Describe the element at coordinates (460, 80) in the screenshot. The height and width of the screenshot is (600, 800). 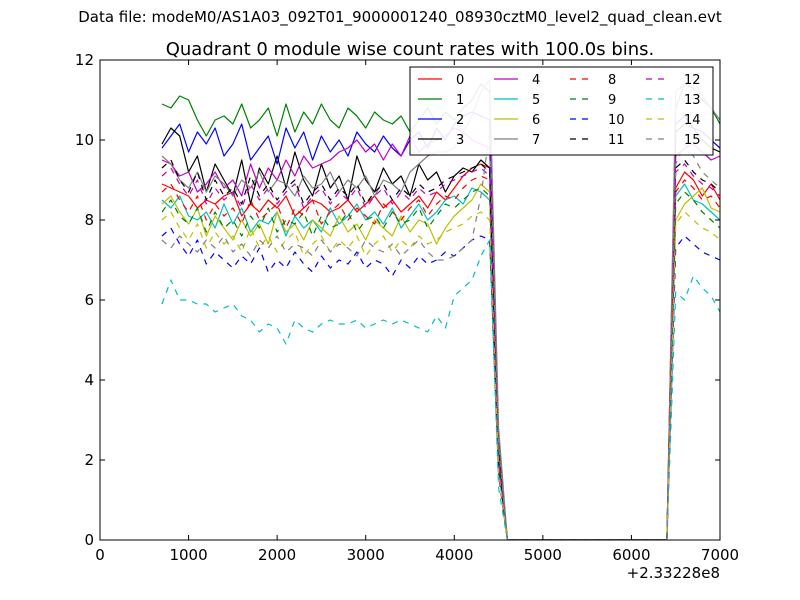
I see `legend-label-0: 0` at that location.